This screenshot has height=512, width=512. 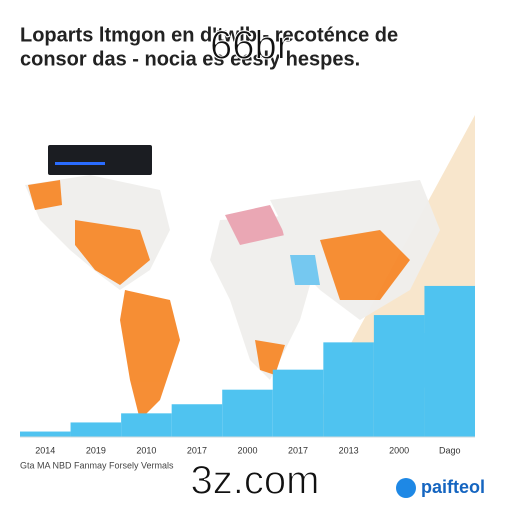 What do you see at coordinates (146, 450) in the screenshot?
I see `x-tick-label: 2010` at bounding box center [146, 450].